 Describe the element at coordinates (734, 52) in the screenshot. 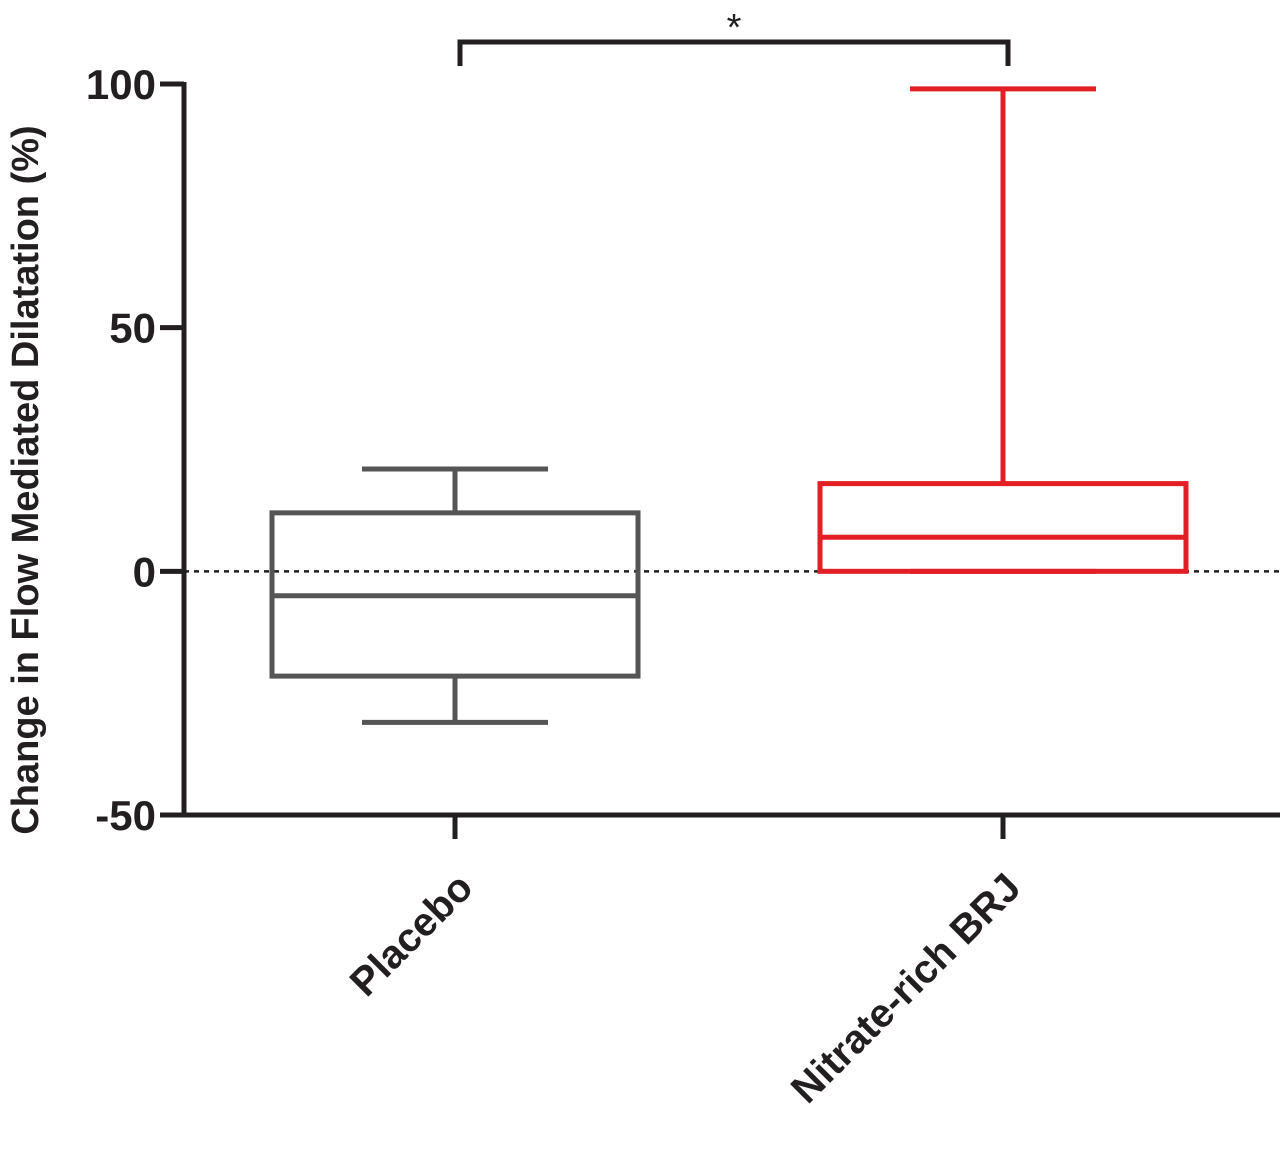

I see `significance-bracket` at that location.